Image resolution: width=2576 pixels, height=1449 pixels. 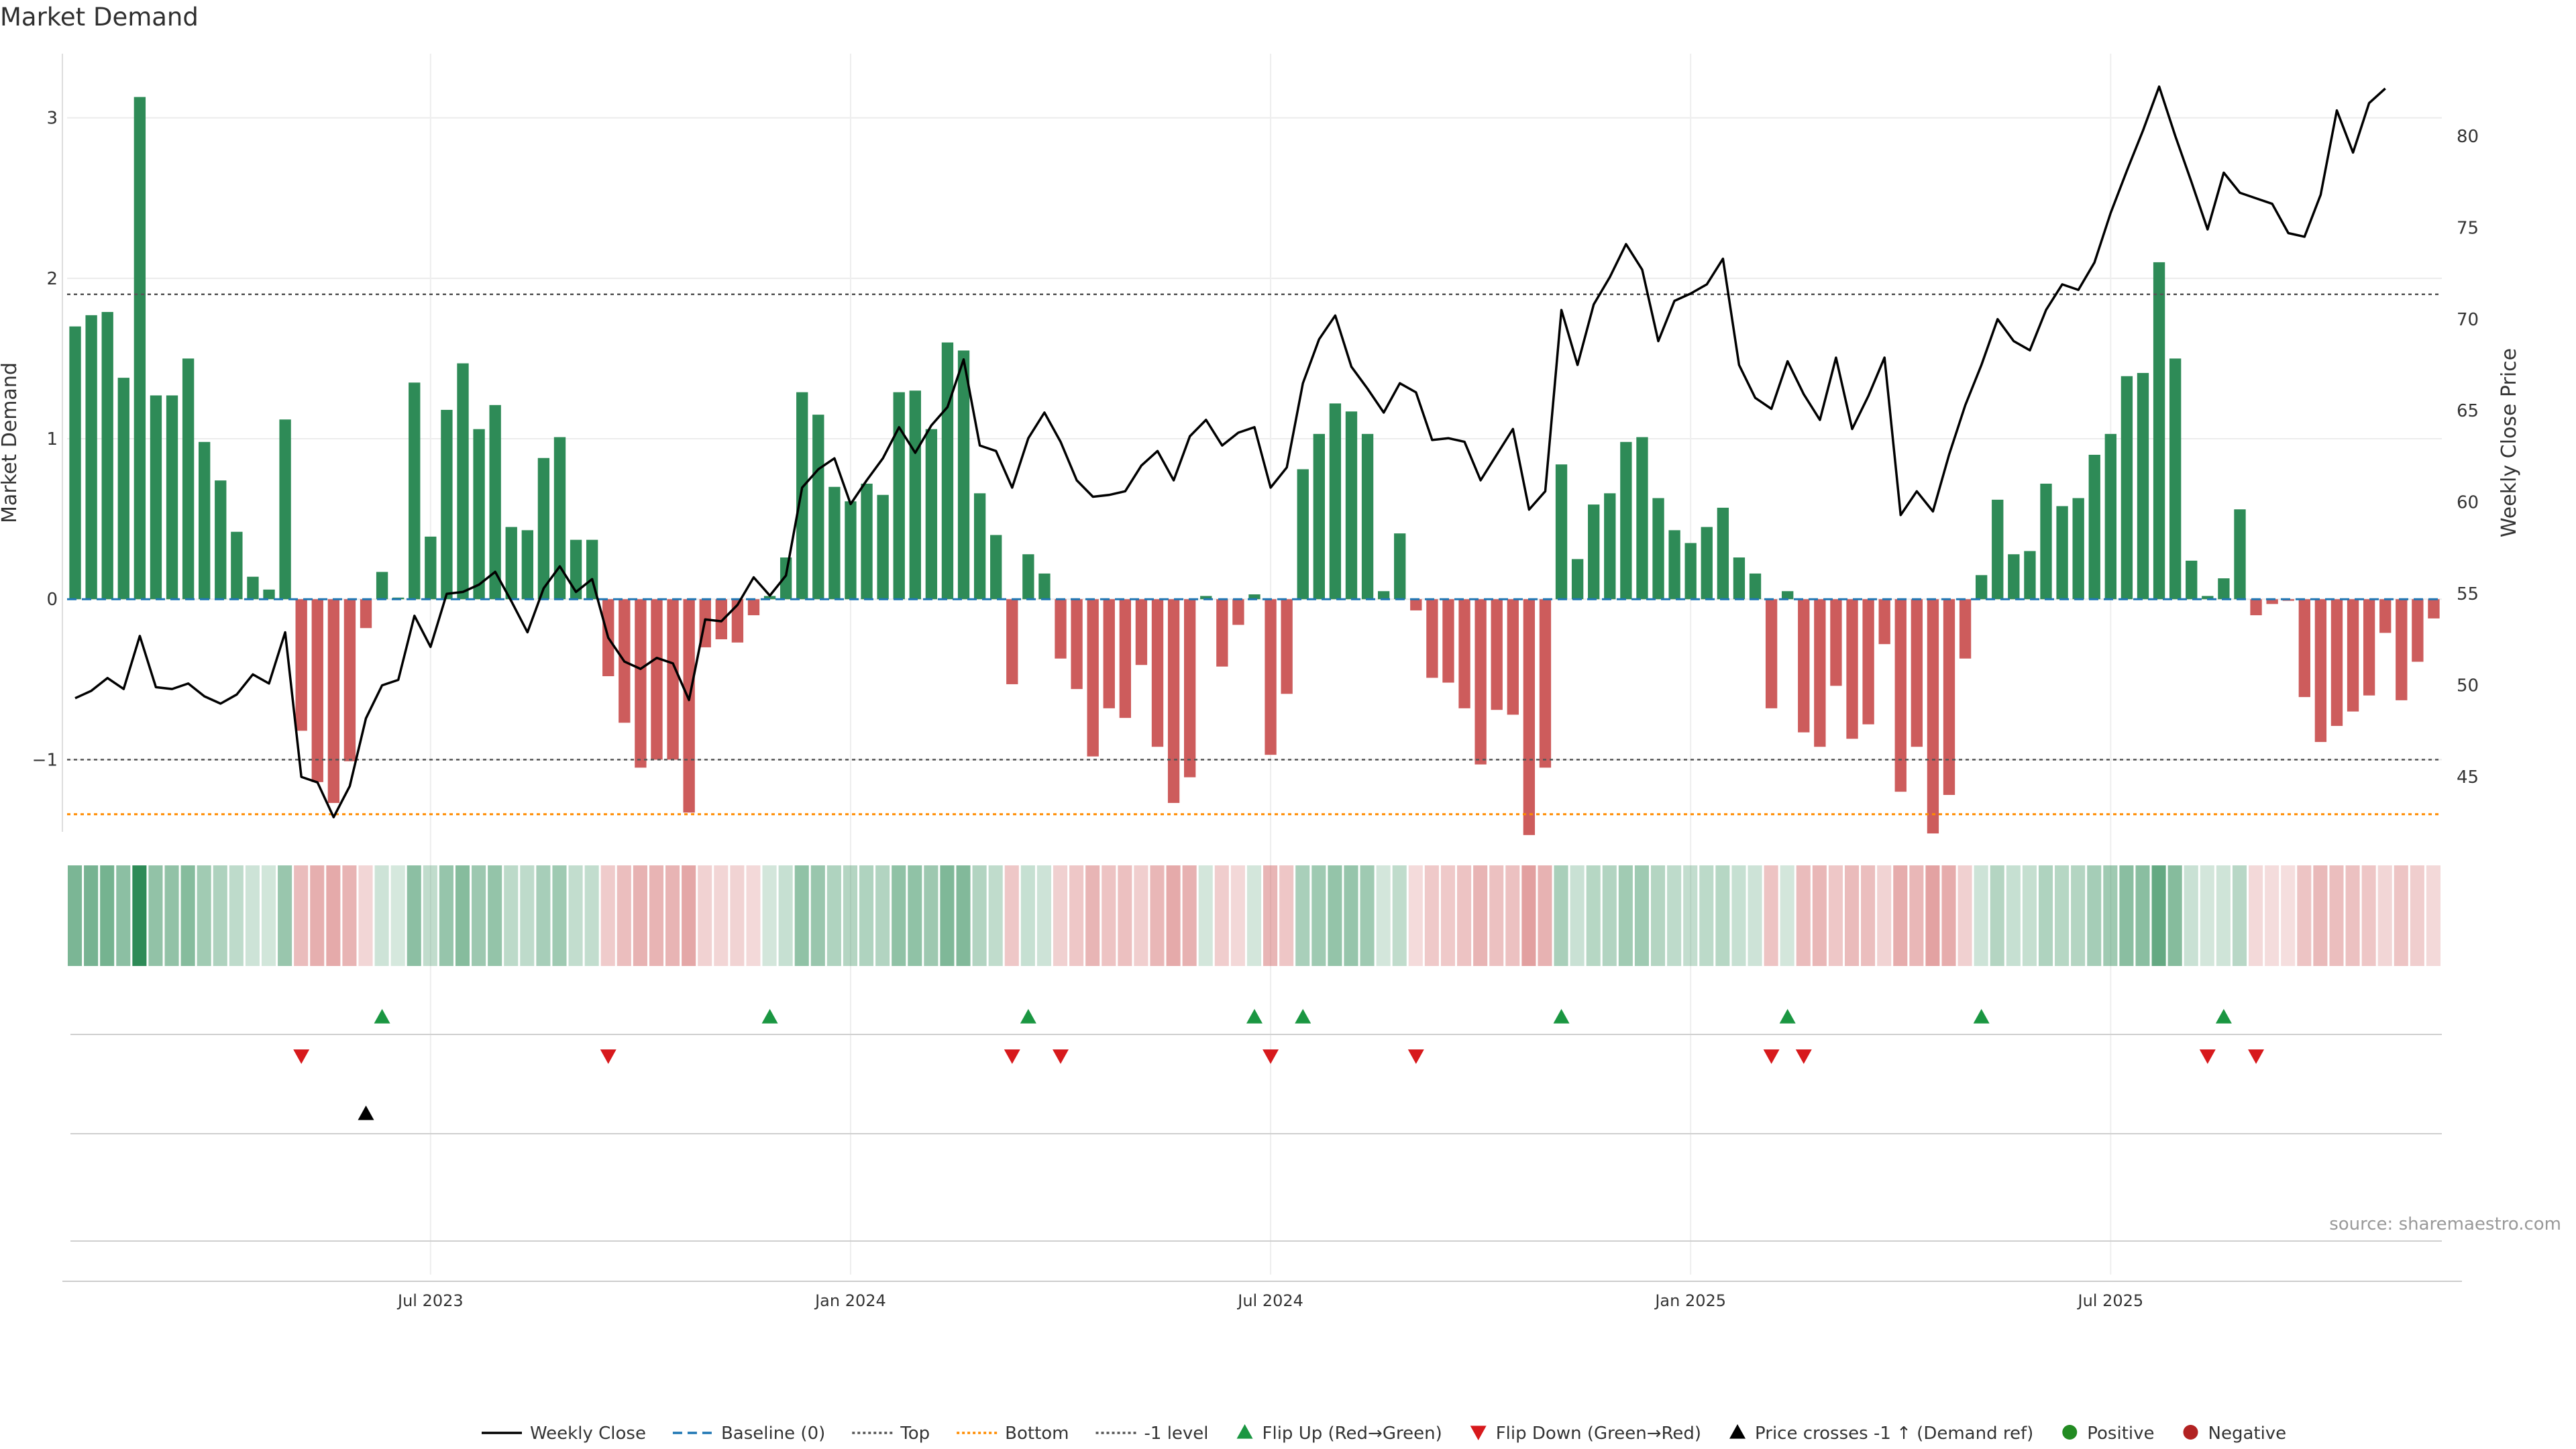 What do you see at coordinates (1269, 1300) in the screenshot?
I see `x-tick-label: Jul 2024` at bounding box center [1269, 1300].